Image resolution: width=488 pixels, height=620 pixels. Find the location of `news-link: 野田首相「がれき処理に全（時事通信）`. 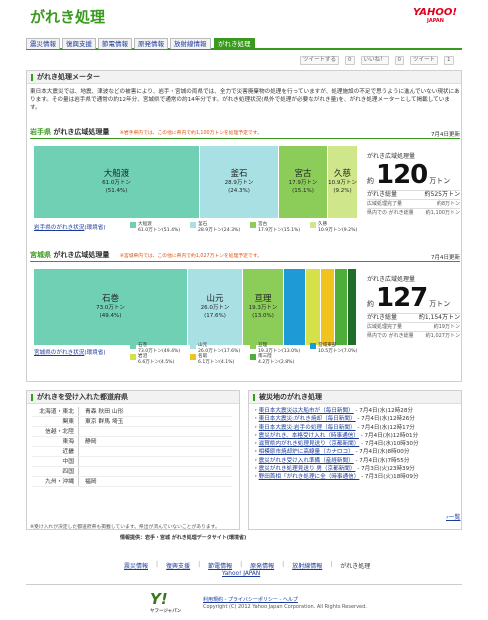

news-link: 野田首相「がれき処理に全（時事通信） is located at coordinates (309, 477).